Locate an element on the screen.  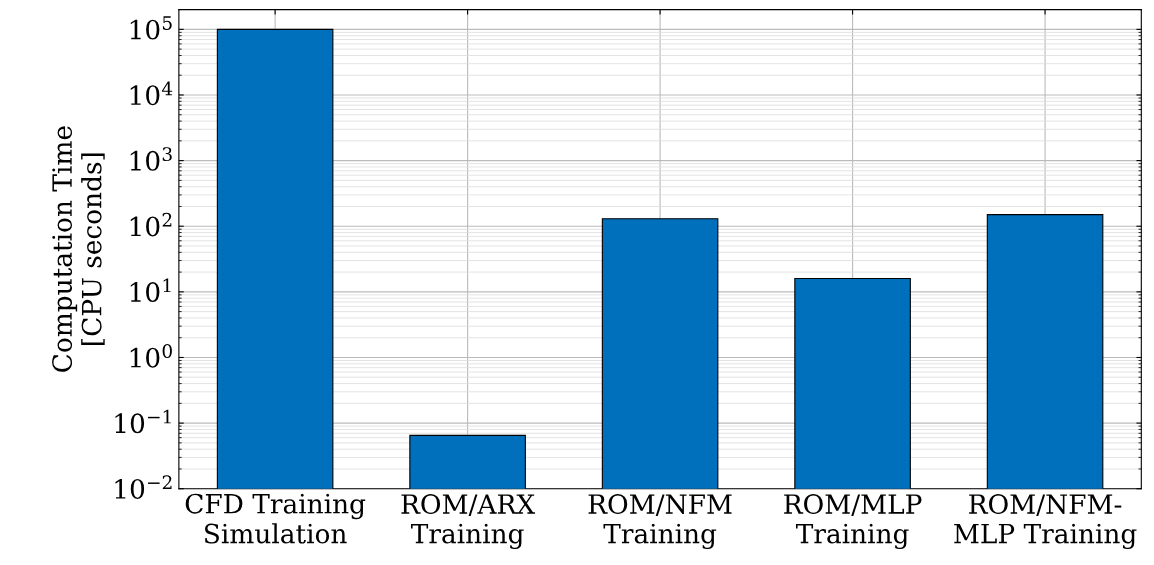
x-tick-label: ROM/ARX Training is located at coordinates (468, 522).